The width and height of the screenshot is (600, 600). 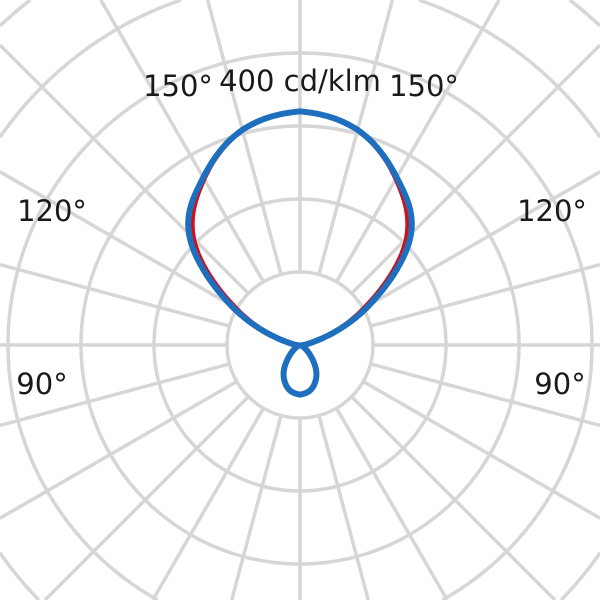 What do you see at coordinates (300, 14) in the screenshot?
I see `grid-ring` at bounding box center [300, 14].